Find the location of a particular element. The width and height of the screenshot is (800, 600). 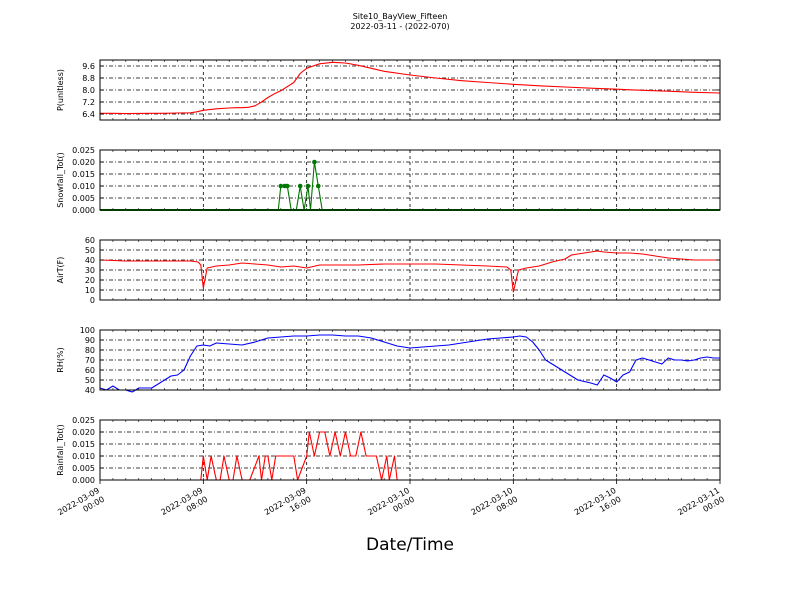

y-tick-label: 0 is located at coordinates (92, 300).